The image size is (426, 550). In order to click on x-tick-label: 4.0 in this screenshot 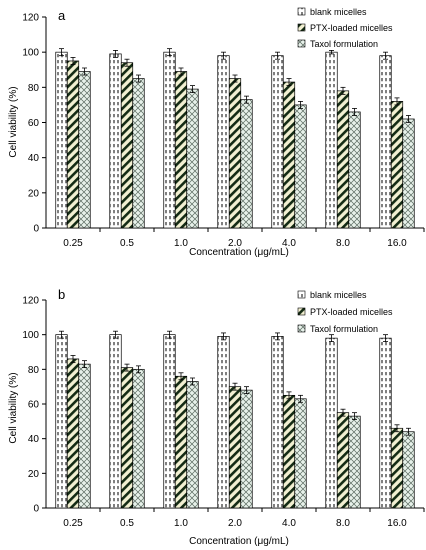, I will do `click(289, 523)`.